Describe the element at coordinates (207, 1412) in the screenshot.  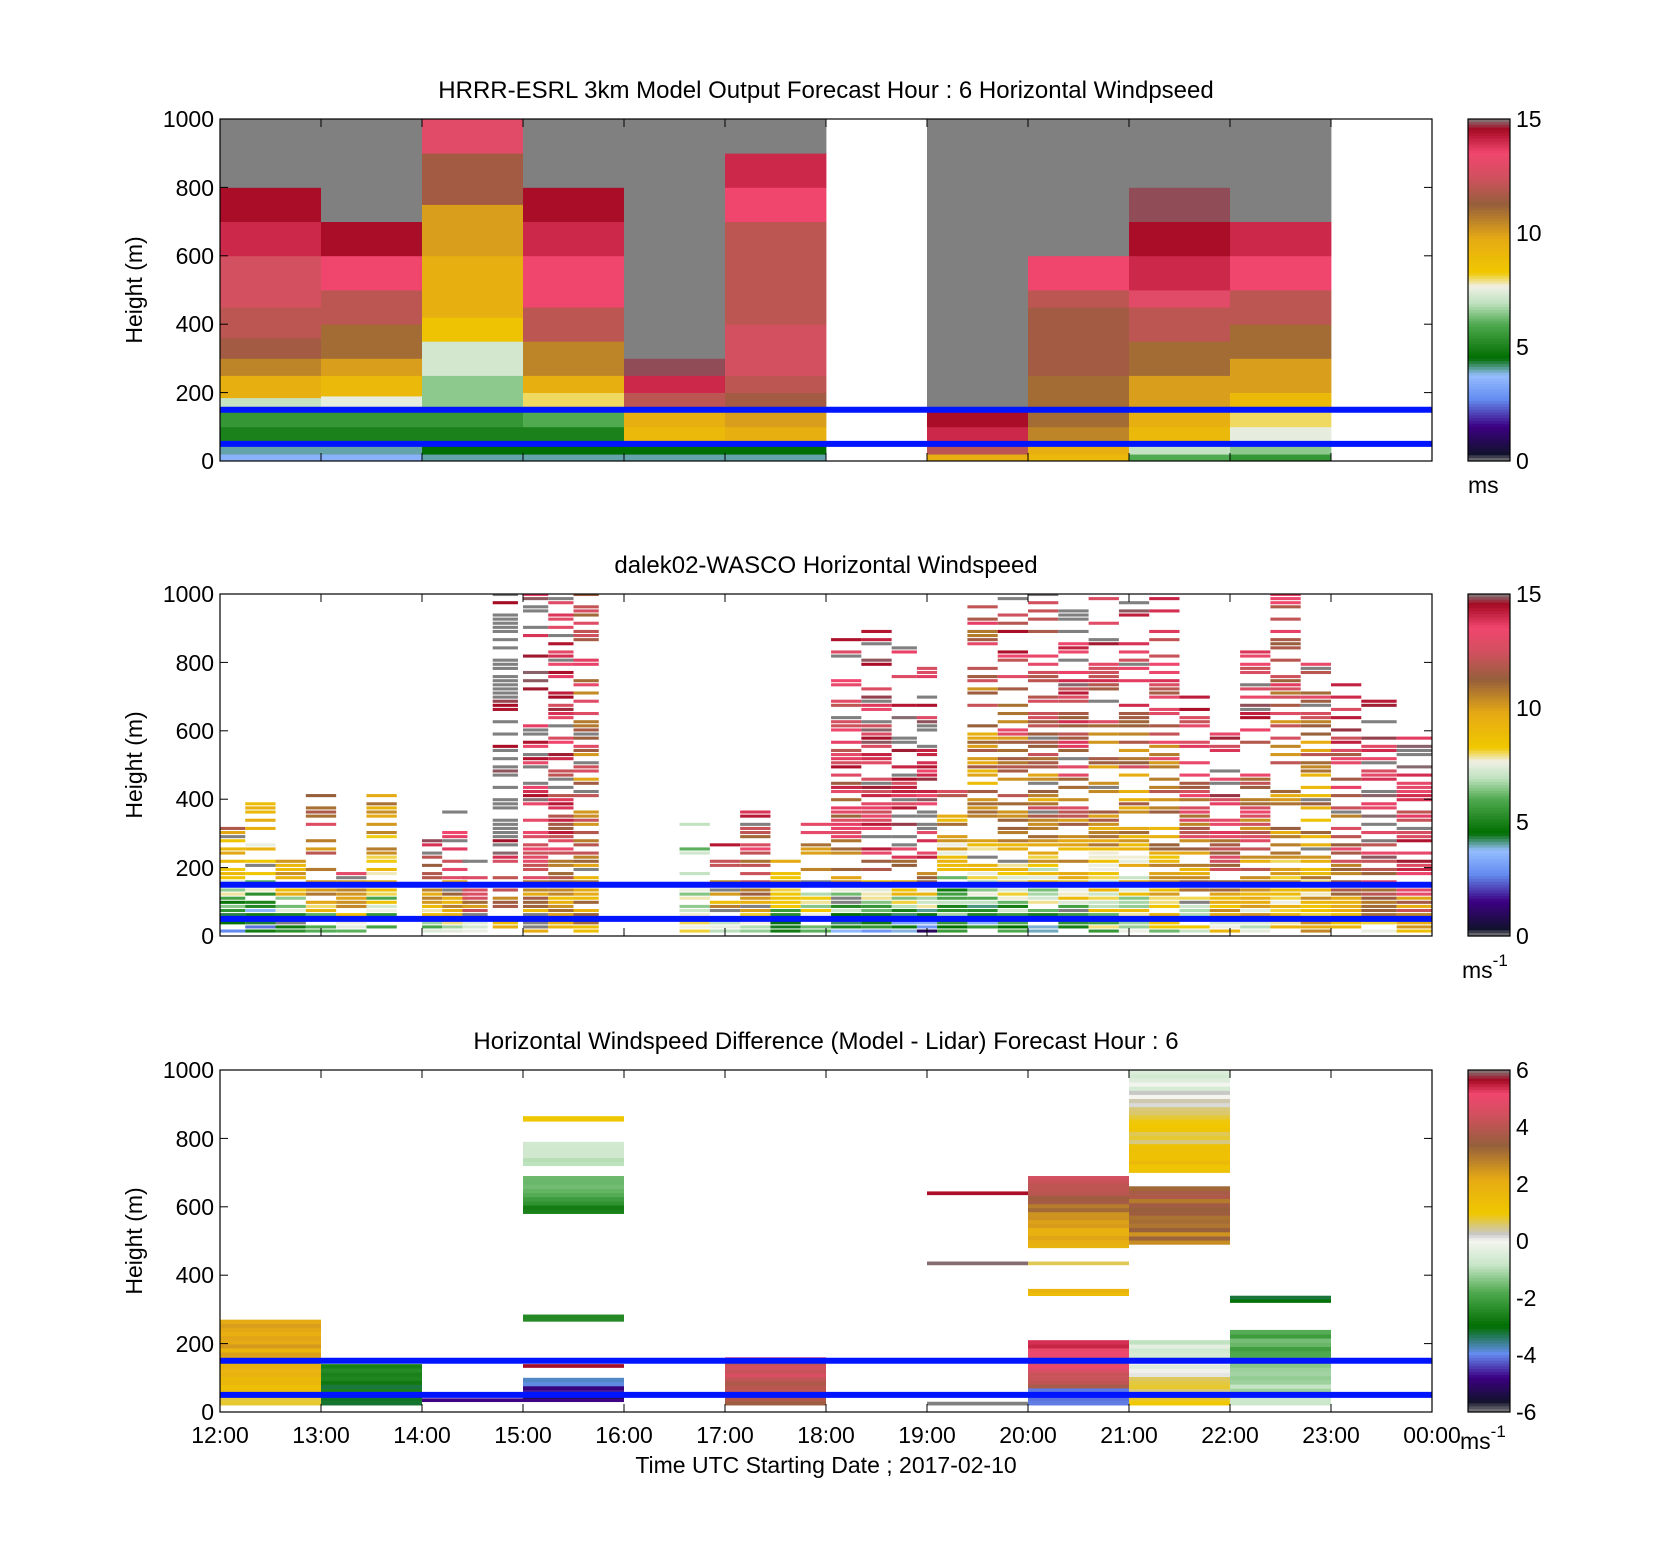
I see `ytick-label: 0` at that location.